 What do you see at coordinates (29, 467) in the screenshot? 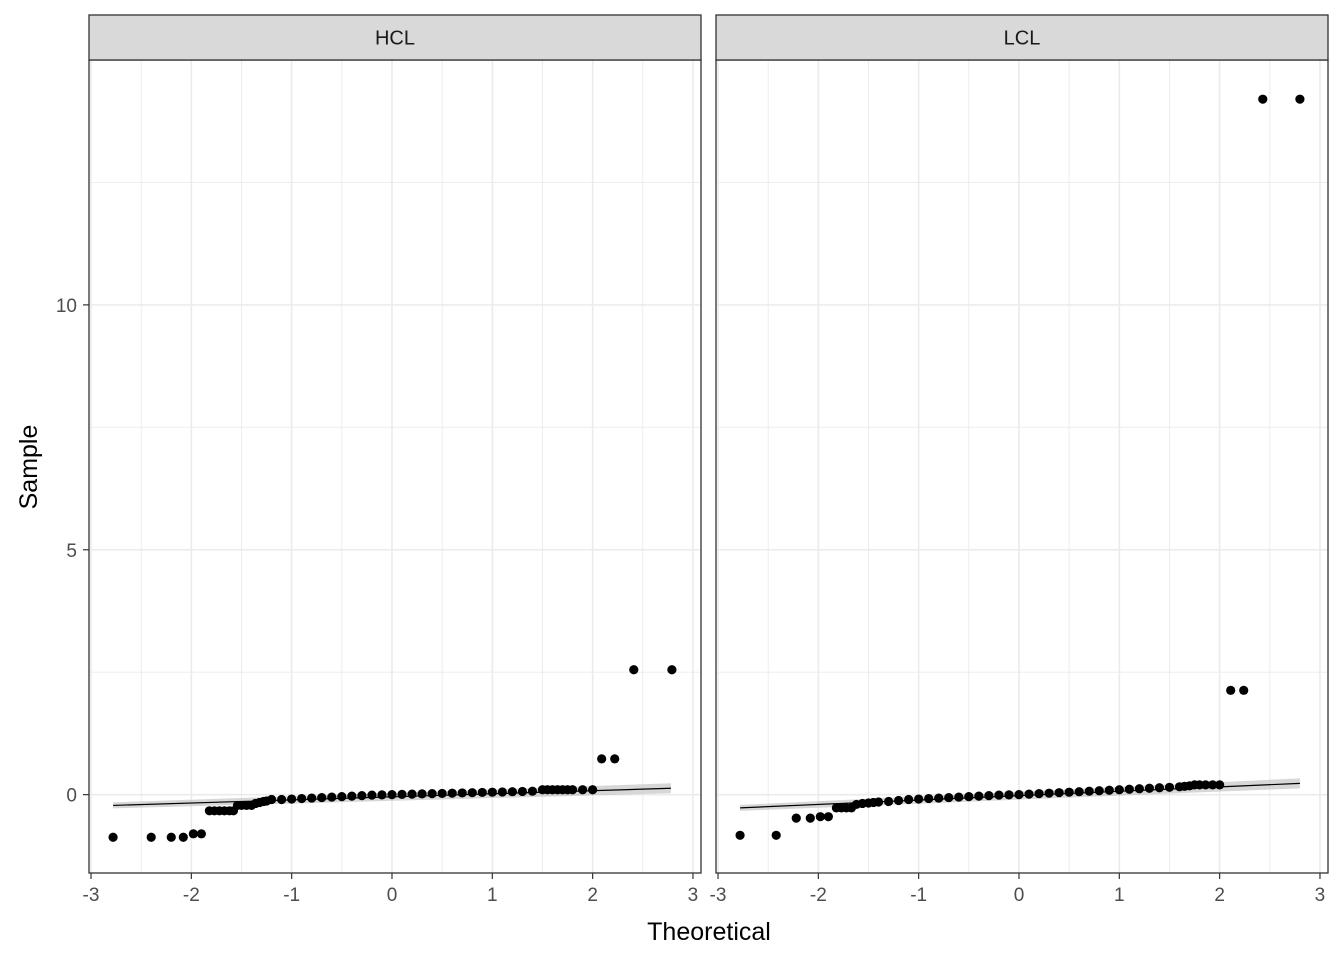
I see `y-axis-title: Sample` at bounding box center [29, 467].